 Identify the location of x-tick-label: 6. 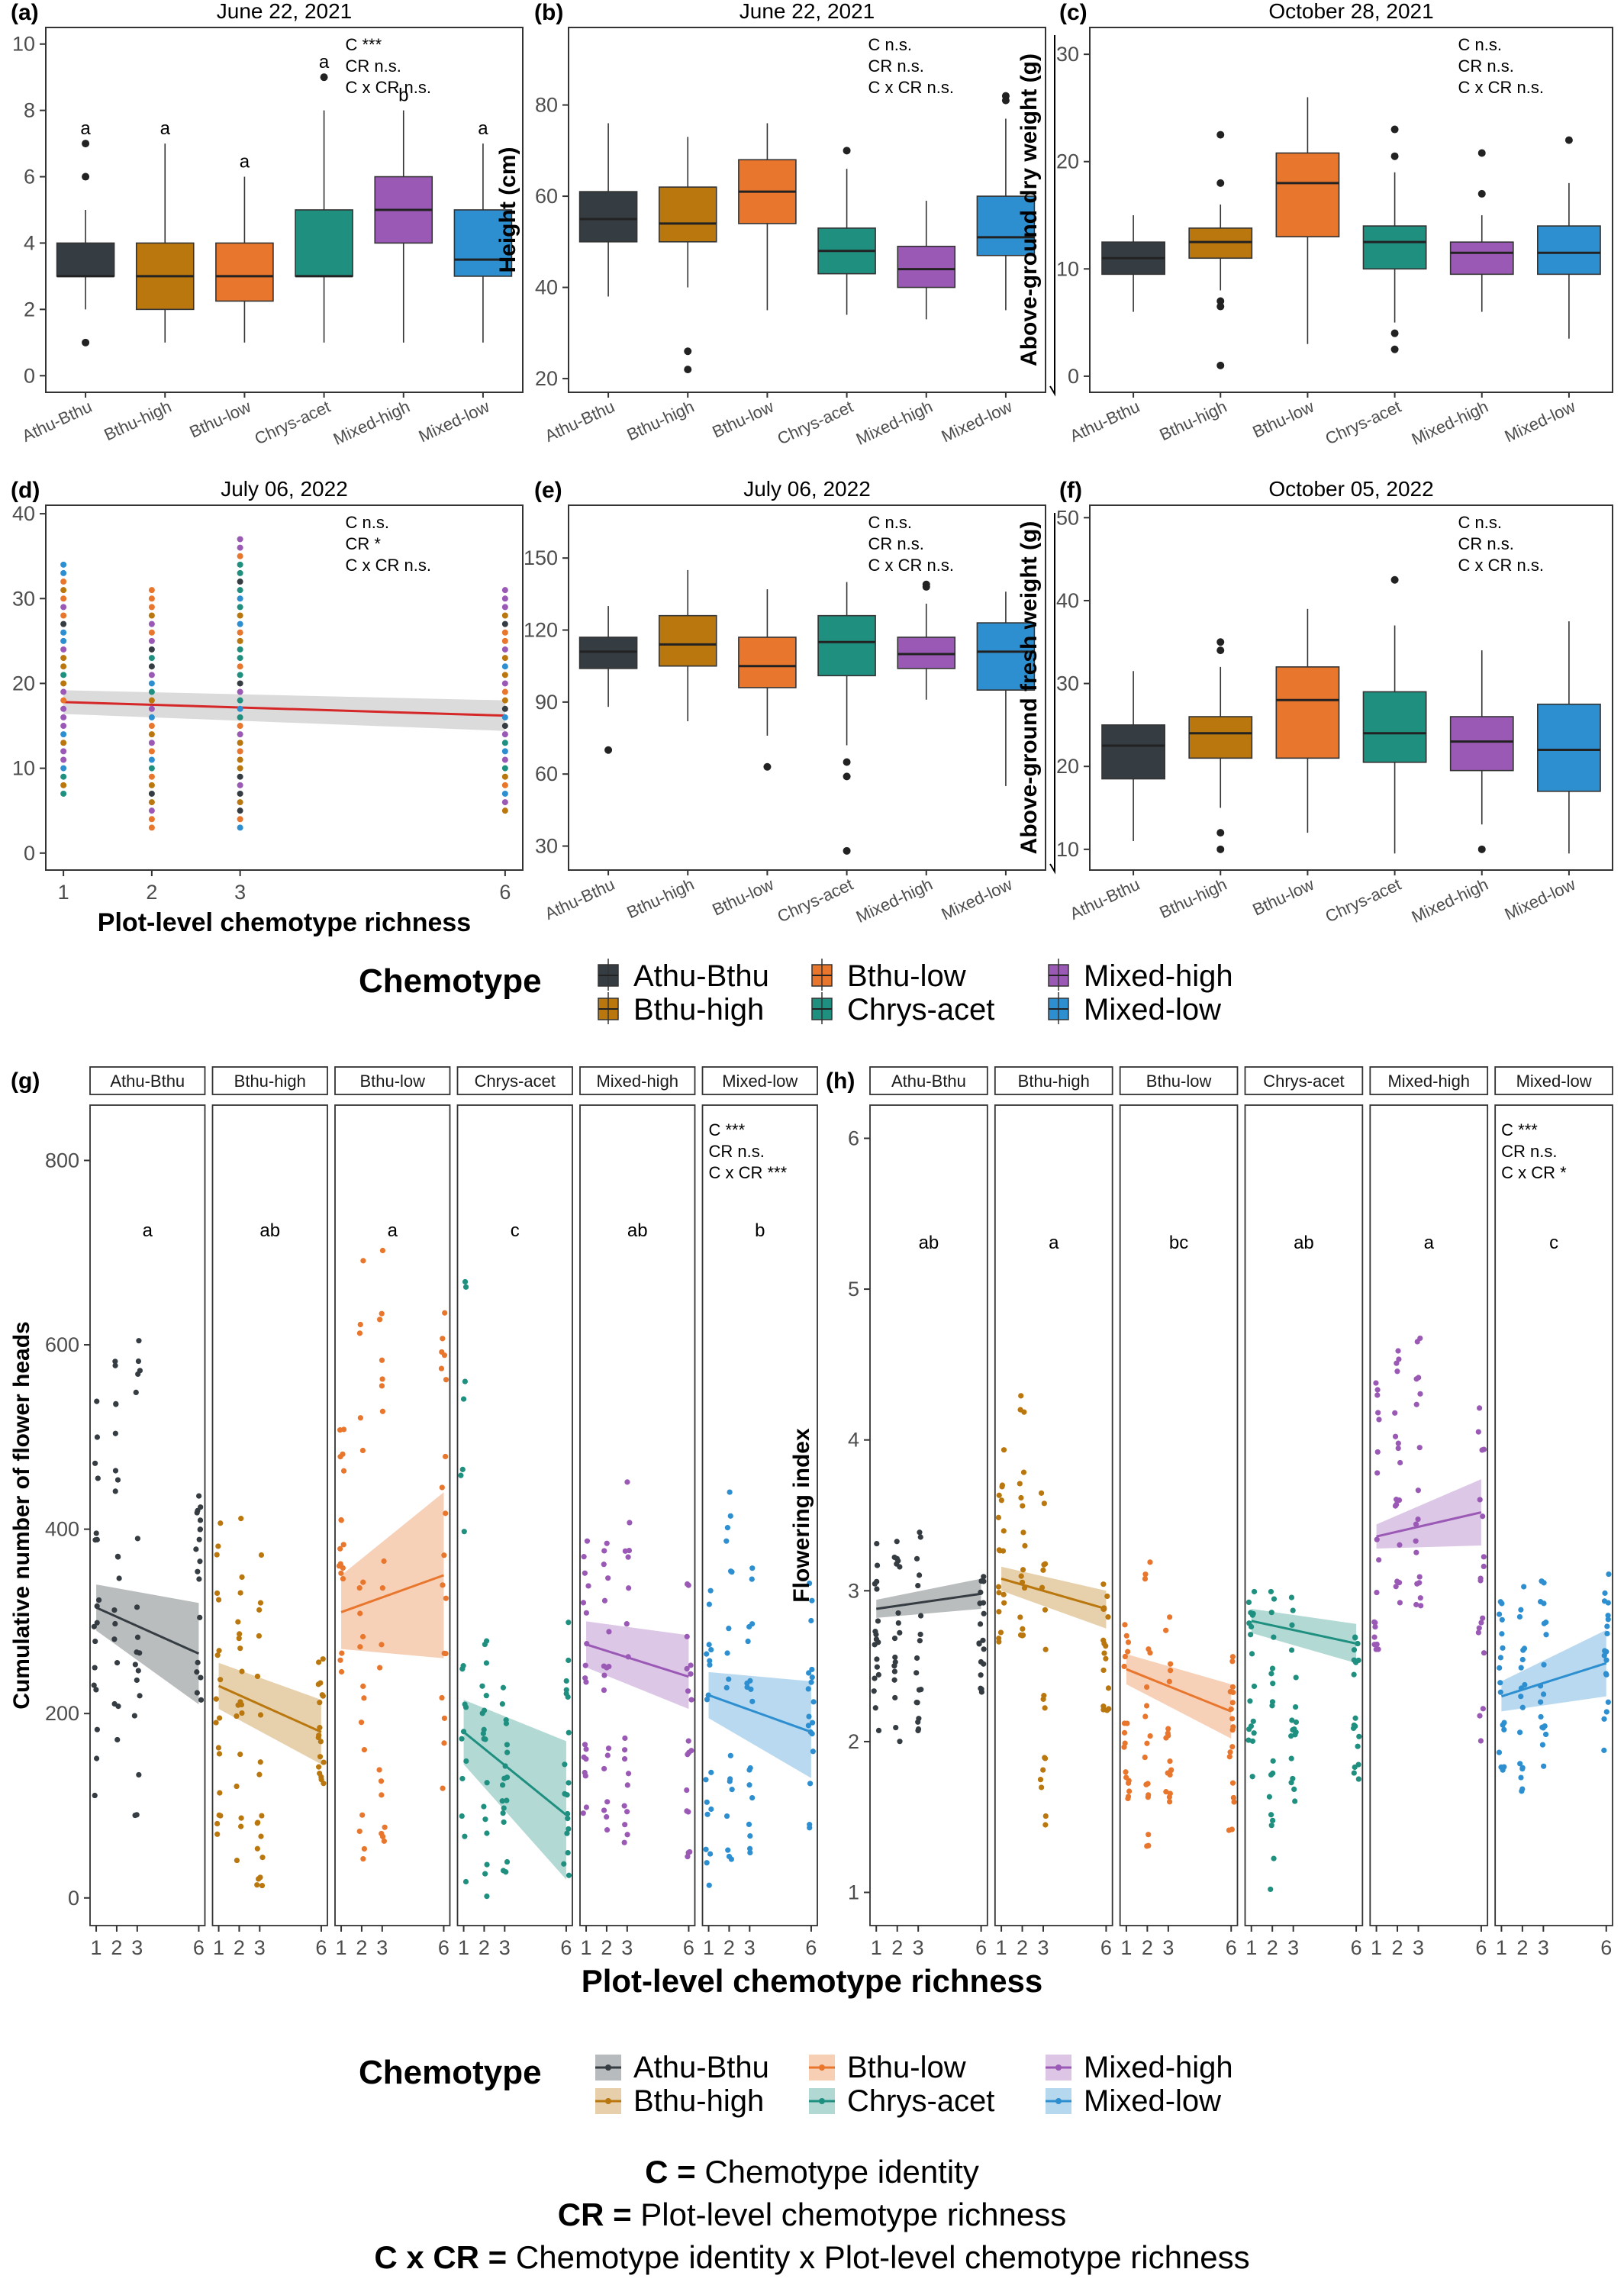
(1106, 1947).